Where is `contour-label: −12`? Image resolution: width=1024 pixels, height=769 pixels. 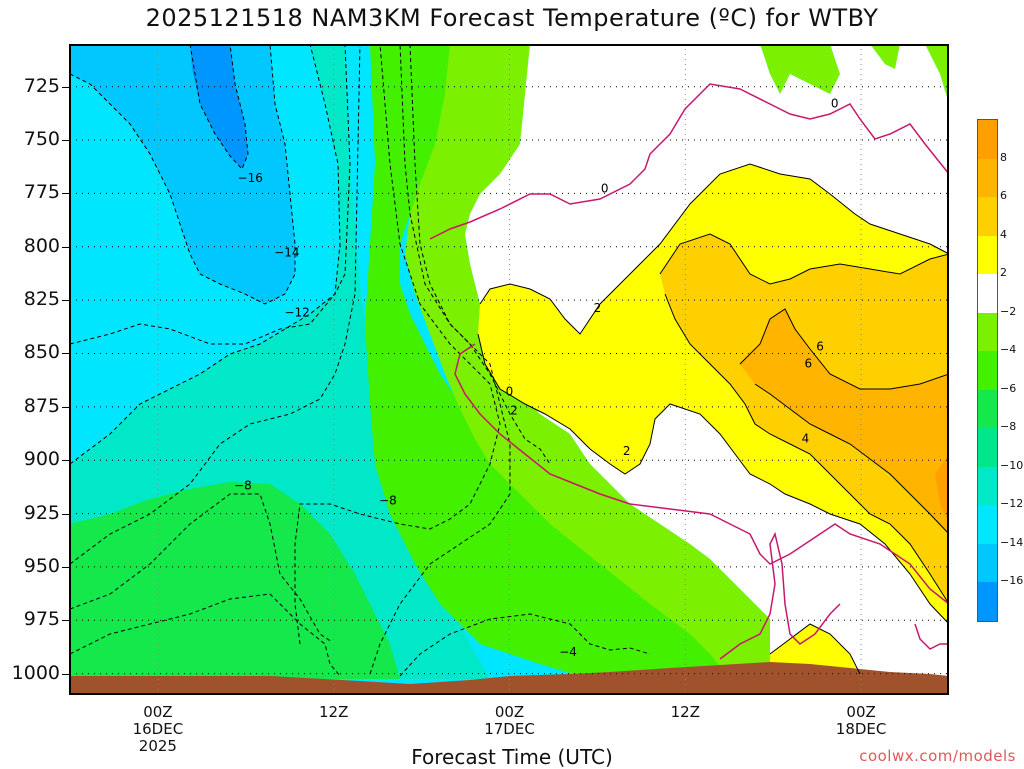 contour-label: −12 is located at coordinates (296, 312).